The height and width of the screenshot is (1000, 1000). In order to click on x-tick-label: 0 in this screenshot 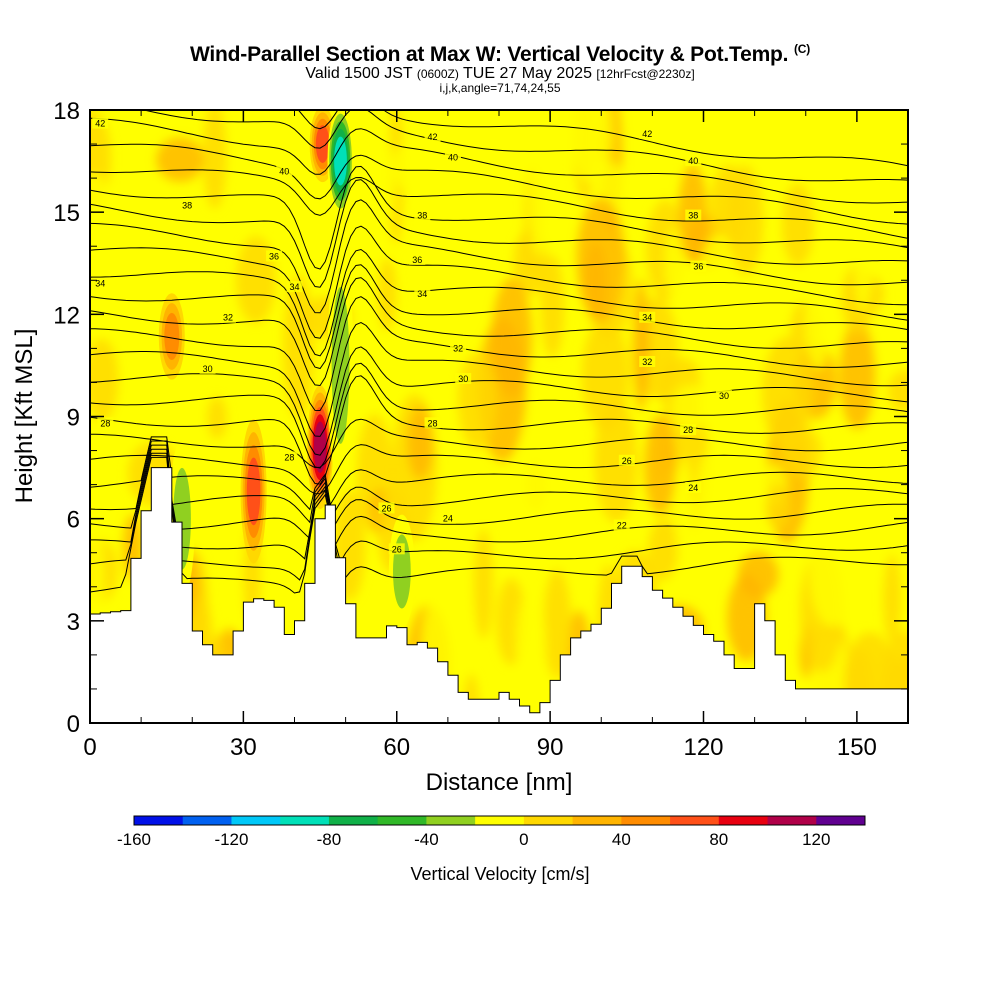, I will do `click(89, 747)`.